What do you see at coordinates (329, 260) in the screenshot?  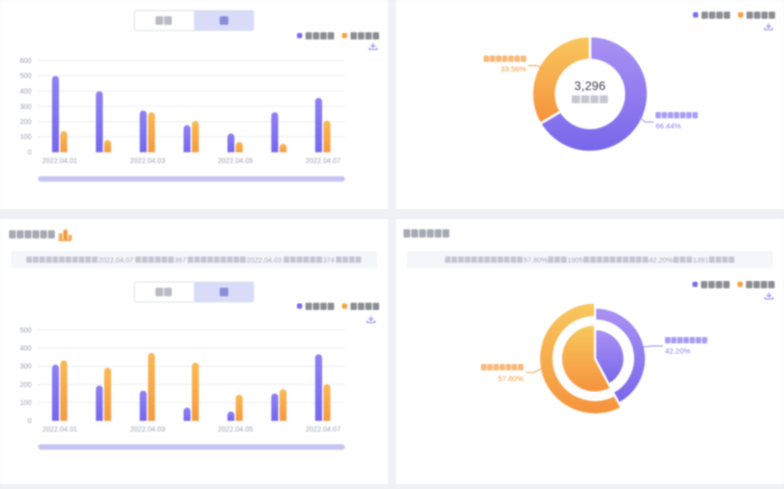 I see `svg-text: 374` at bounding box center [329, 260].